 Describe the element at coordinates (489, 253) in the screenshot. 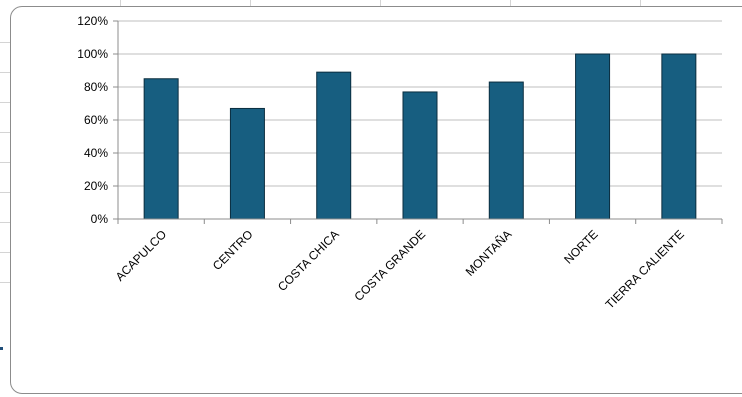

I see `x-category-label: MONTAÑA` at that location.